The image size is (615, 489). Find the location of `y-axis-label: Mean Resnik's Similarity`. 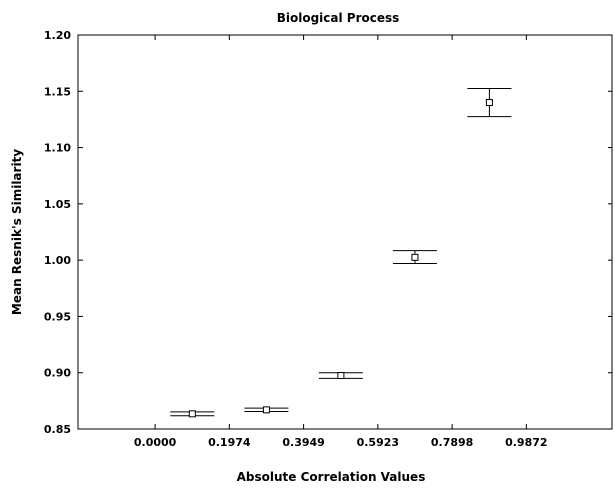

y-axis-label: Mean Resnik's Similarity is located at coordinates (17, 232).